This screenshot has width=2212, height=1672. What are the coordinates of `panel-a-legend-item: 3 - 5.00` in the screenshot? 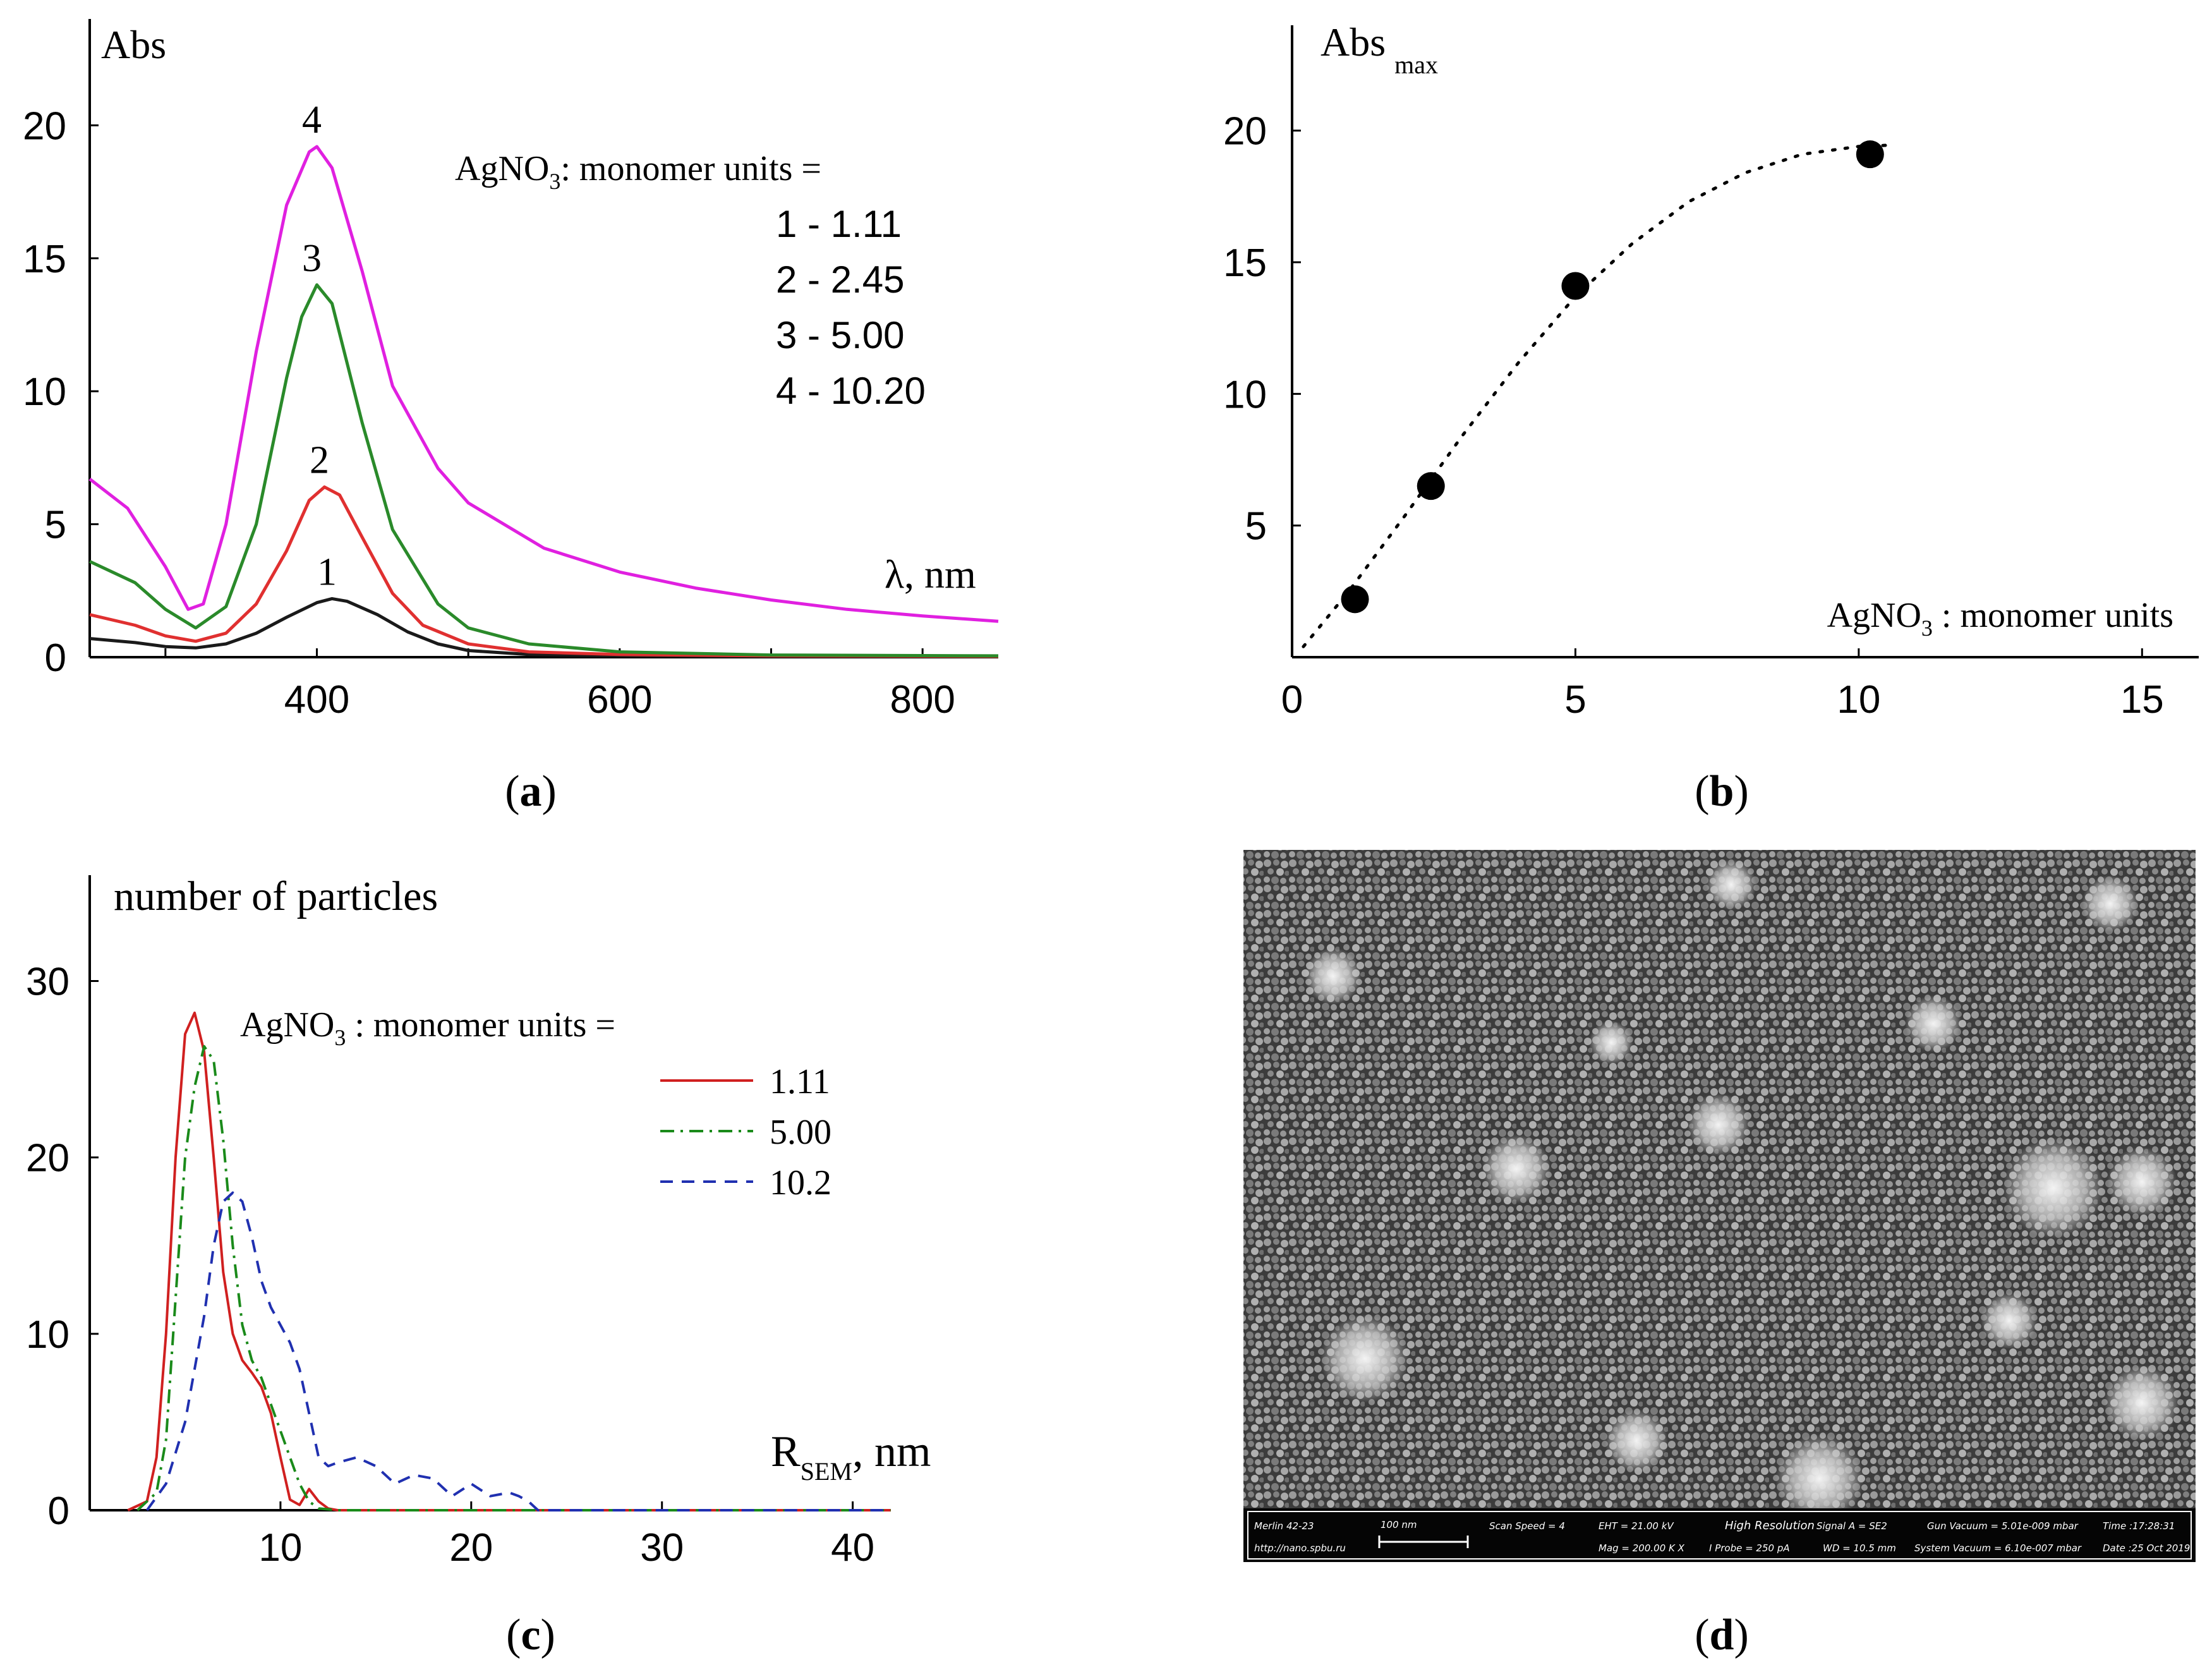 It's located at (840, 335).